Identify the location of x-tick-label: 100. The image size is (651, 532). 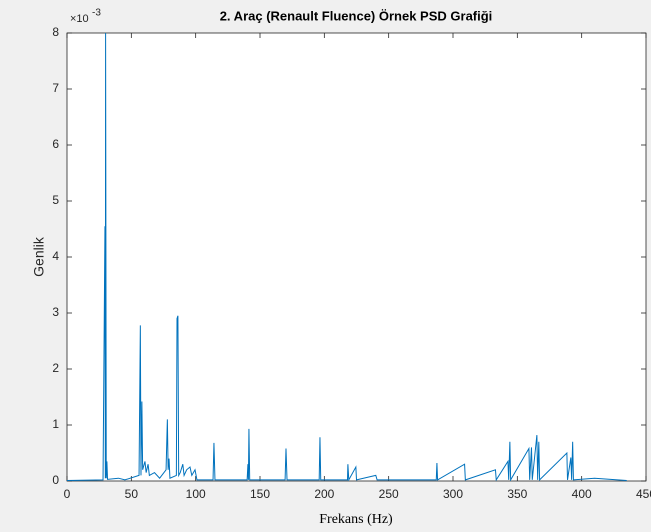
(196, 494).